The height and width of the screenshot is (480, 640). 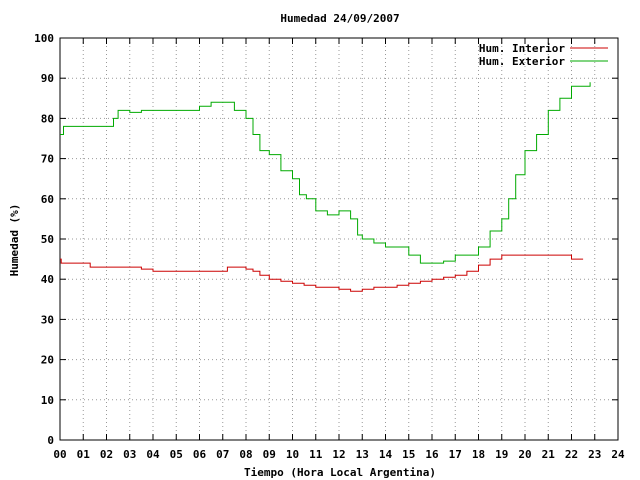 I want to click on x-tick-label: 11, so click(x=316, y=454).